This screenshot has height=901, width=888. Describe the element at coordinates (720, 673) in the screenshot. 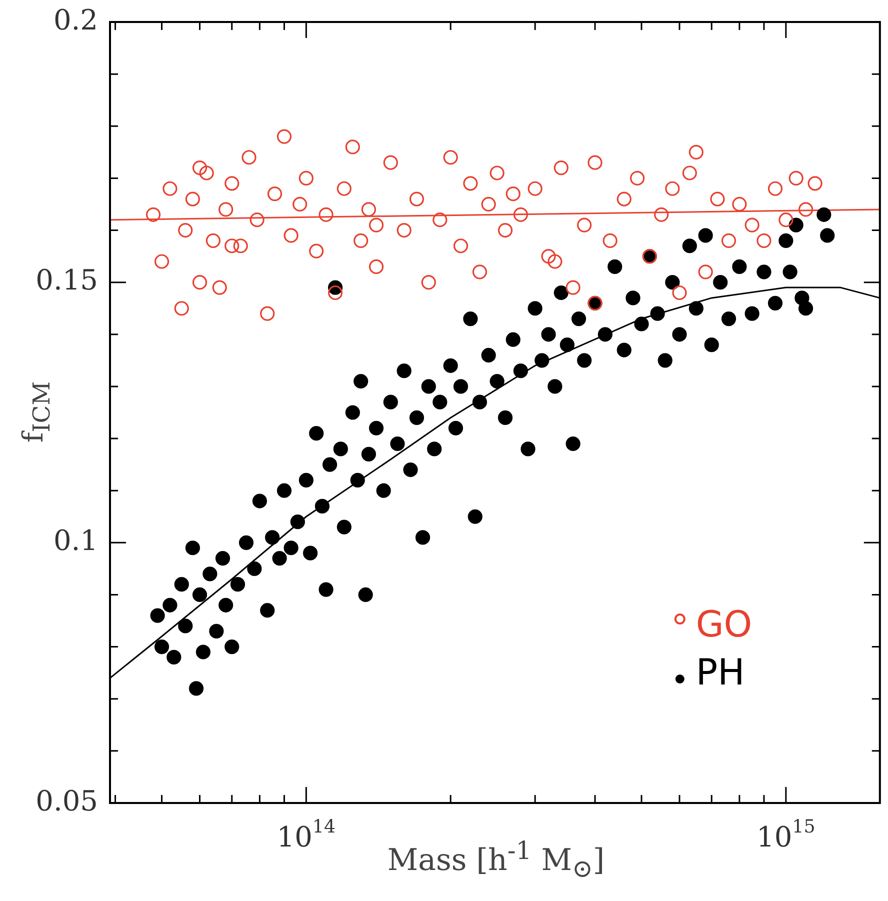

I see `legend-label: PH` at that location.